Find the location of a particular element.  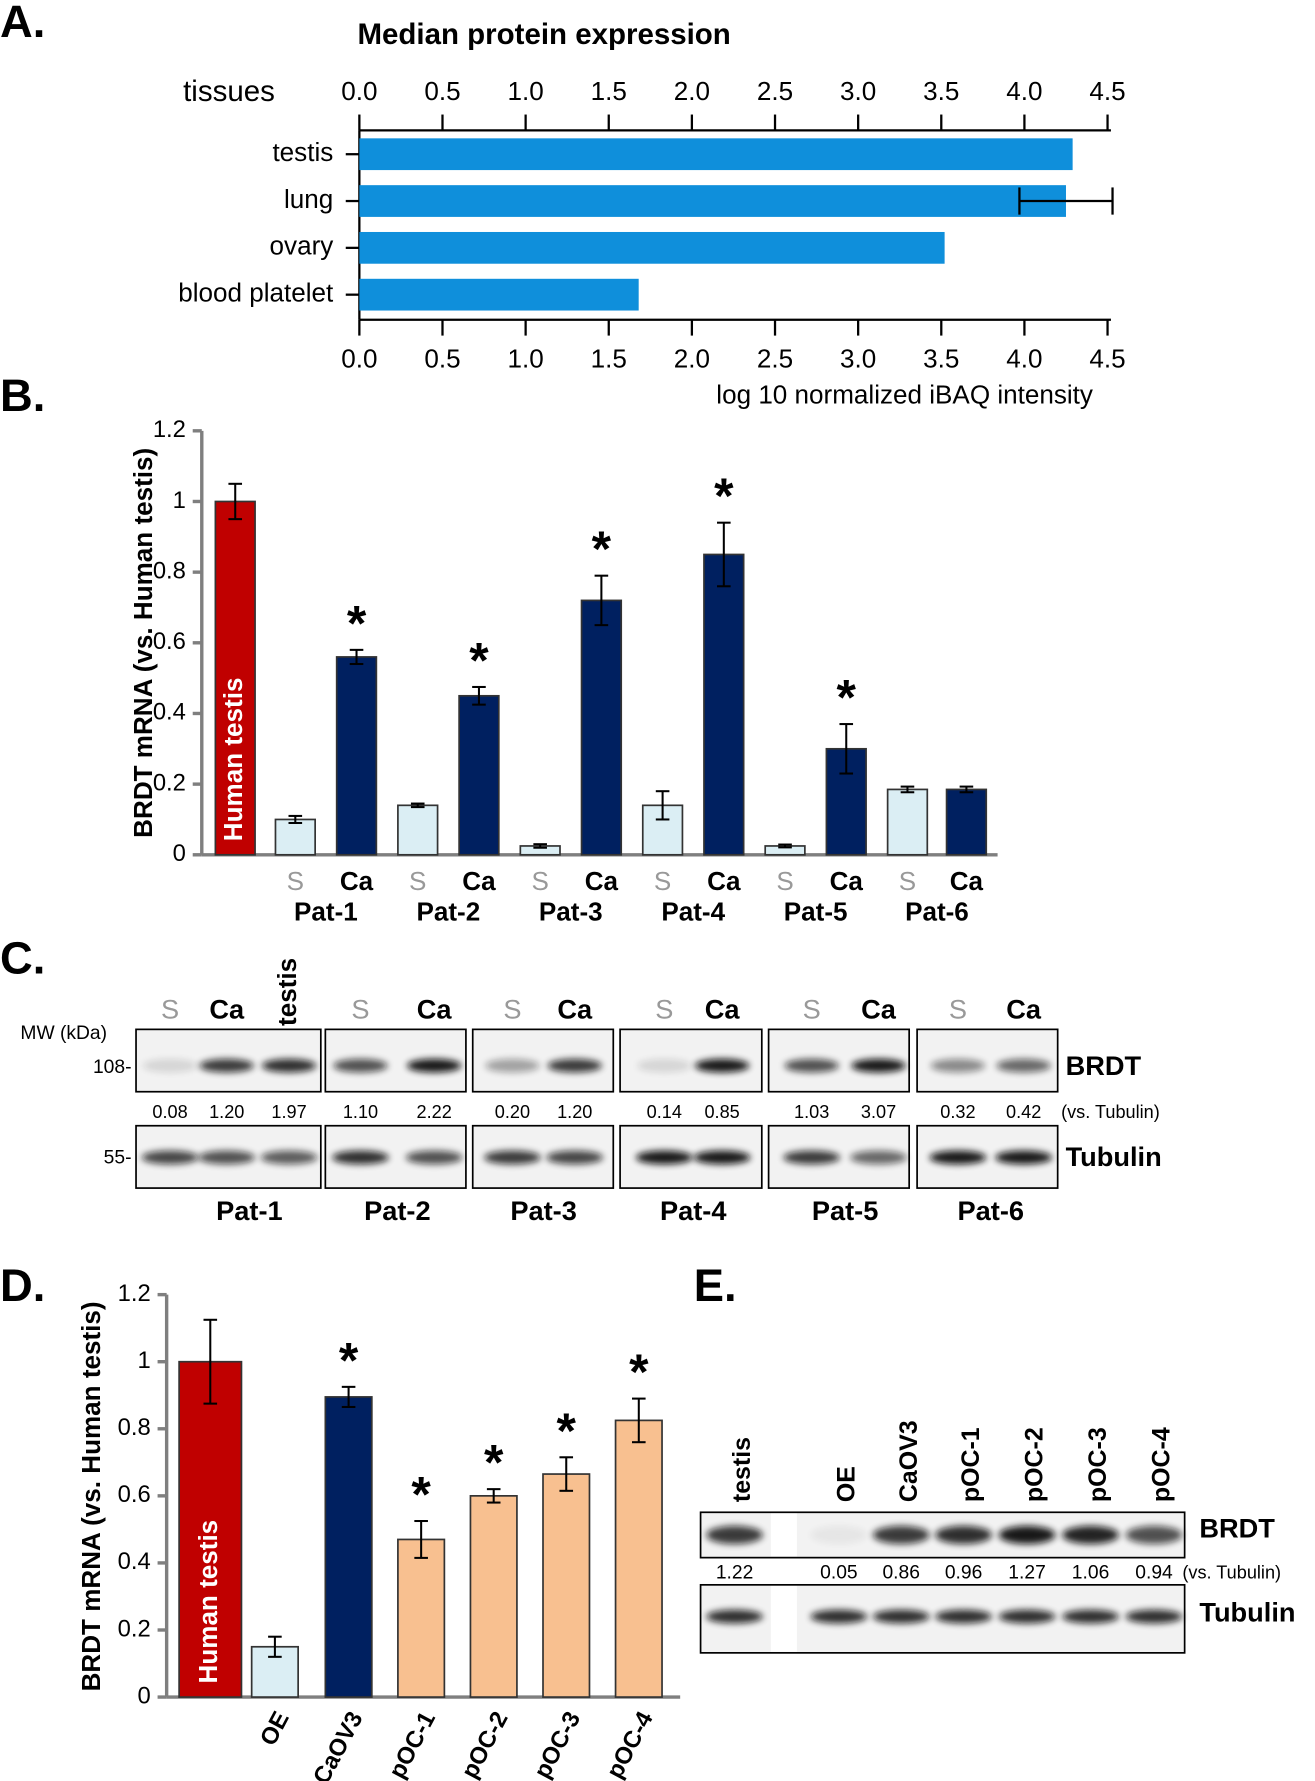

panel-letter: D. is located at coordinates (22, 1285).